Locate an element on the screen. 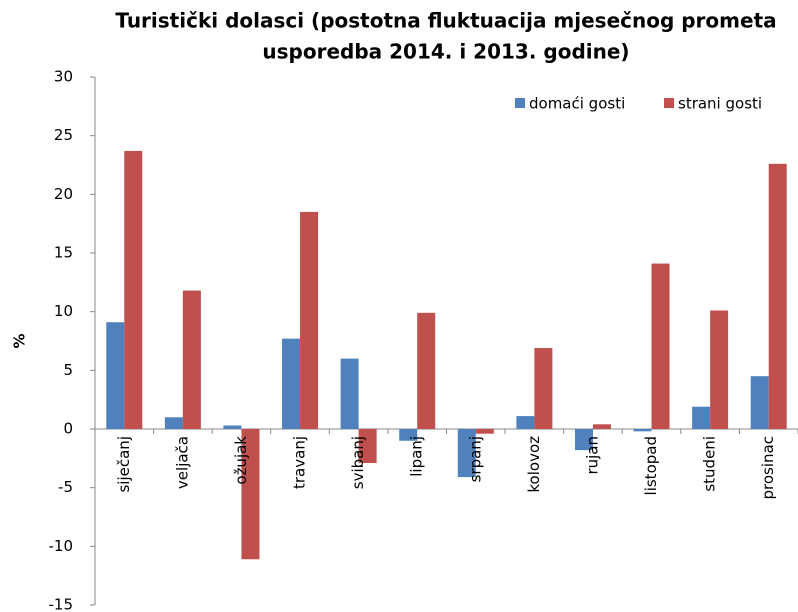  x-tick-label: siječanj is located at coordinates (124, 464).